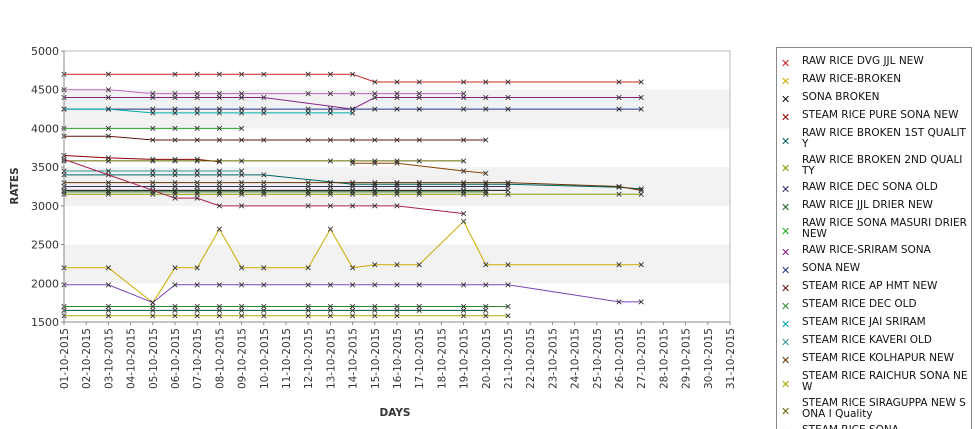 Image resolution: width=975 pixels, height=429 pixels. What do you see at coordinates (870, 286) in the screenshot?
I see `legend-label: STEAM RICE AP HMT NEW` at bounding box center [870, 286].